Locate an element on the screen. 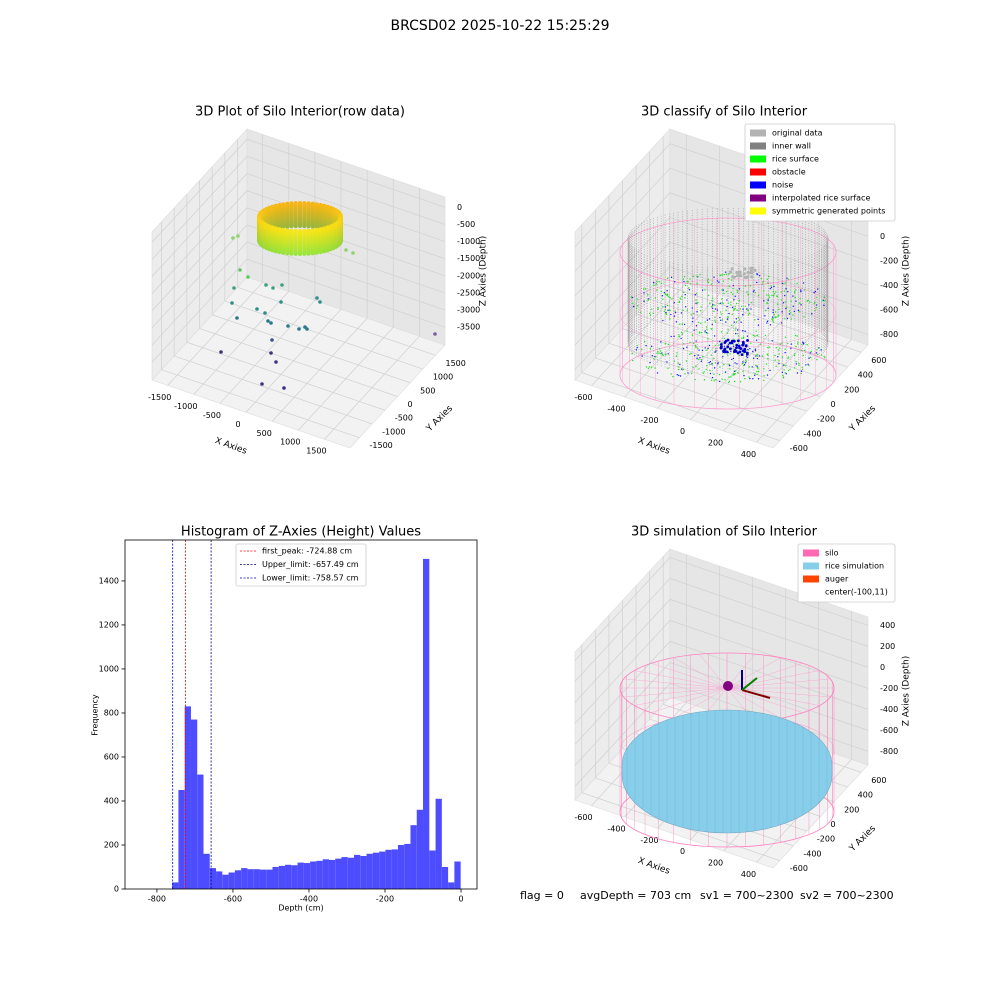 The width and height of the screenshot is (1000, 1000). x-tick-label: 200 is located at coordinates (715, 443).